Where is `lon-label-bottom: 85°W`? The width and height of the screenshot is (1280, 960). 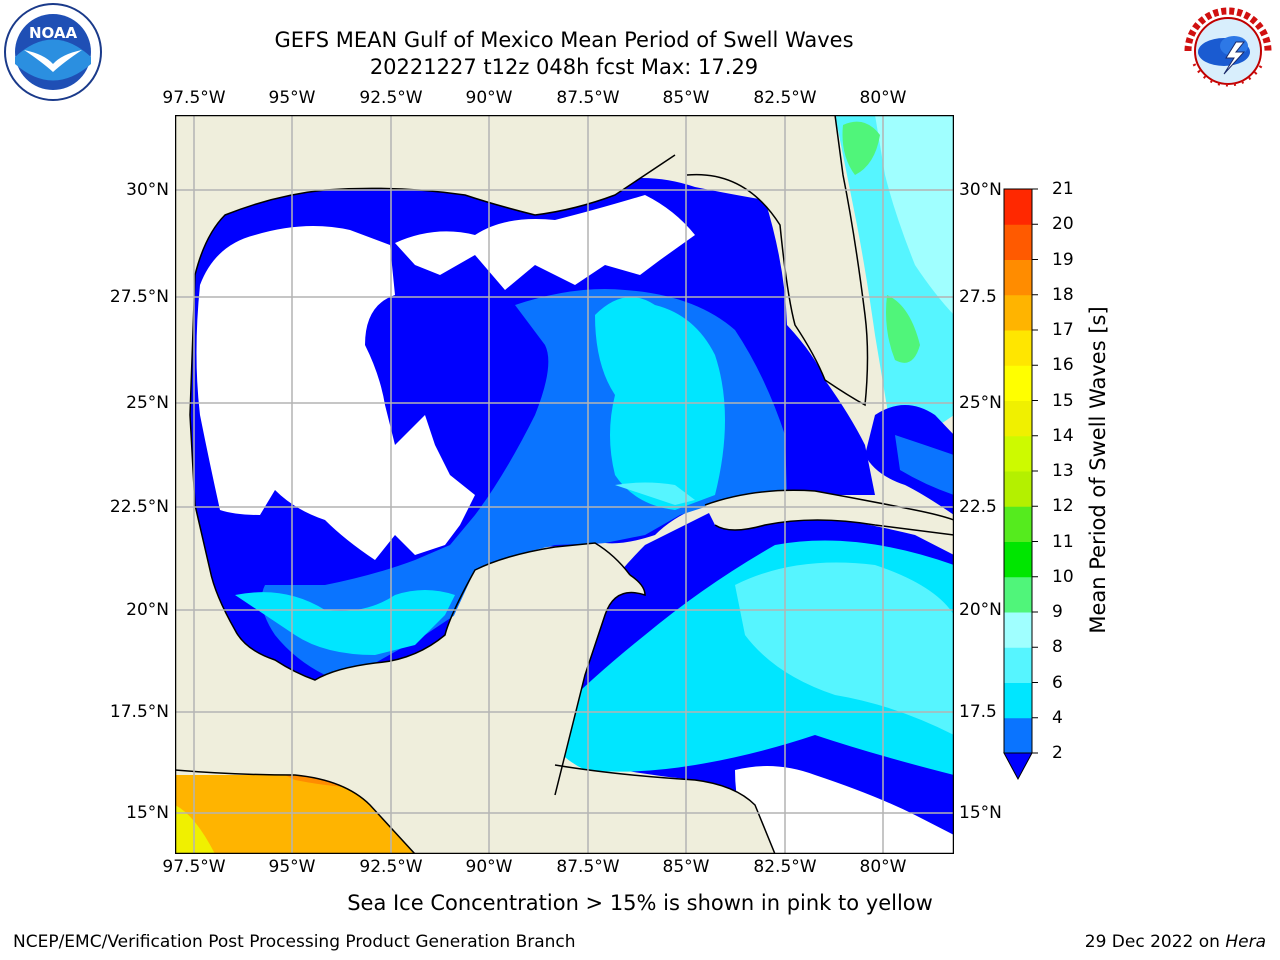
lon-label-bottom: 85°W is located at coordinates (686, 867).